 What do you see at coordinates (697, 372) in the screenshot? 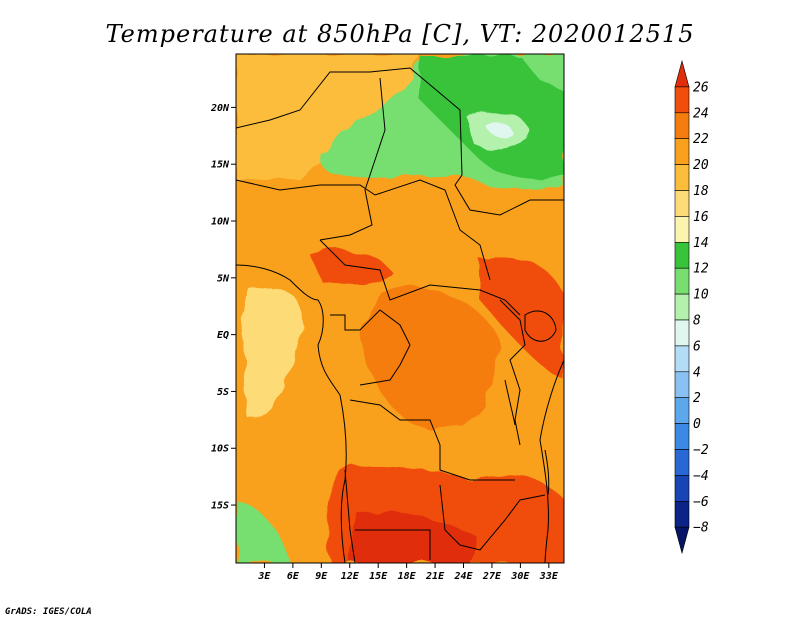
I see `colorbar-label: 4` at bounding box center [697, 372].